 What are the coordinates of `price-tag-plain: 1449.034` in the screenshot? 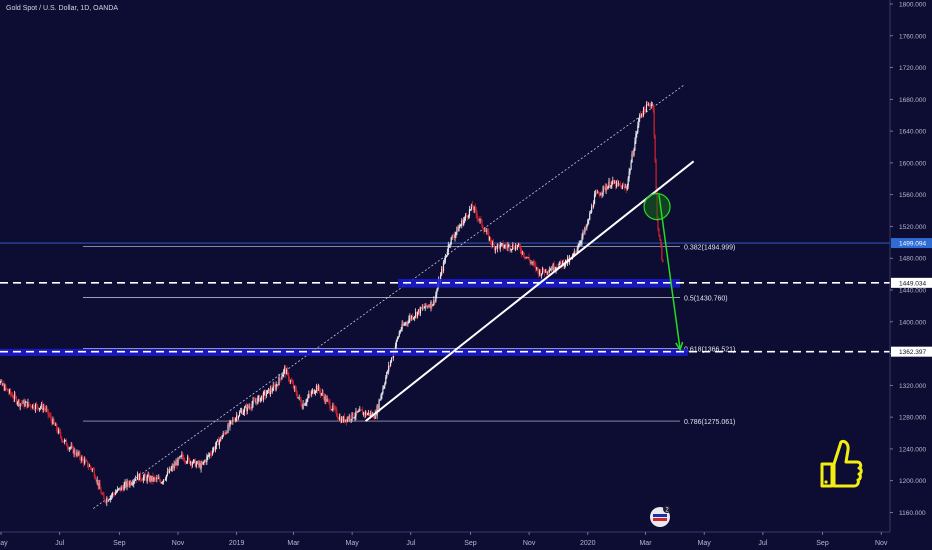 It's located at (911, 282).